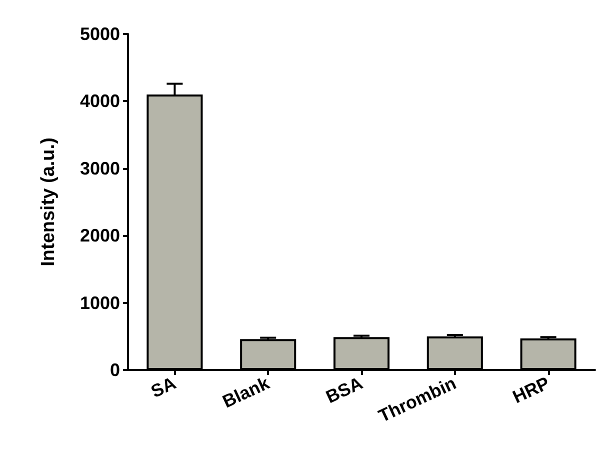 The image size is (611, 468). What do you see at coordinates (344, 390) in the screenshot?
I see `x-tick-label: BSA` at bounding box center [344, 390].